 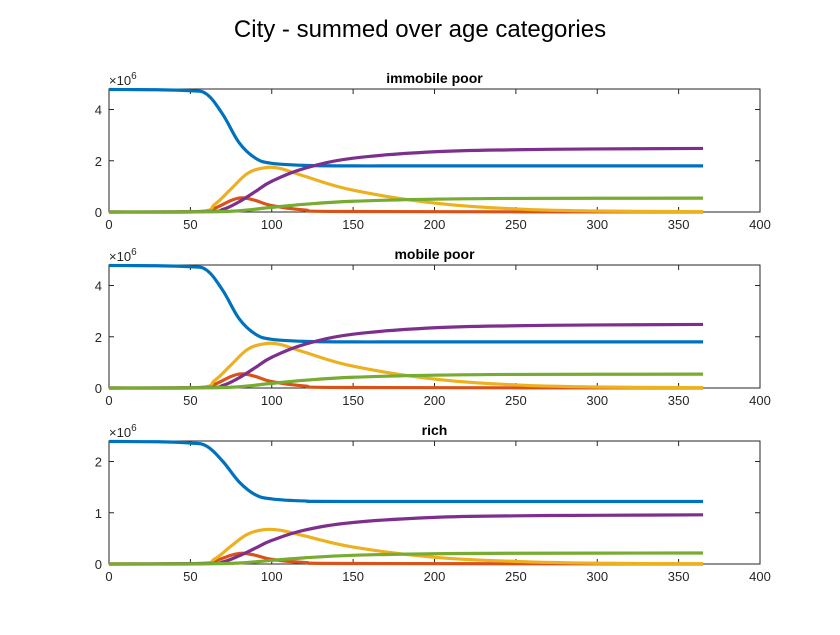 What do you see at coordinates (434, 254) in the screenshot?
I see `subplot-title: mobile poor` at bounding box center [434, 254].